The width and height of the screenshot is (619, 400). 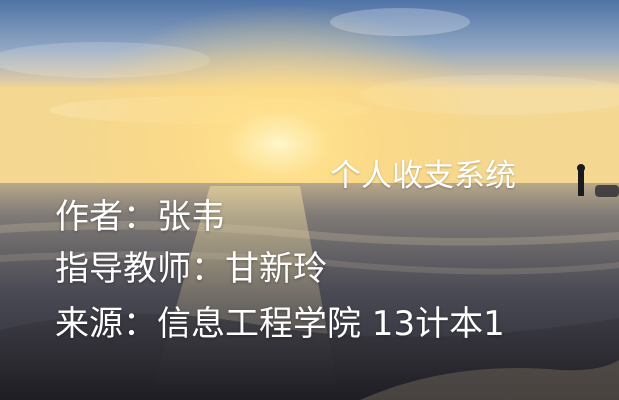 I want to click on author-line: 作者：张韦, so click(x=140, y=217).